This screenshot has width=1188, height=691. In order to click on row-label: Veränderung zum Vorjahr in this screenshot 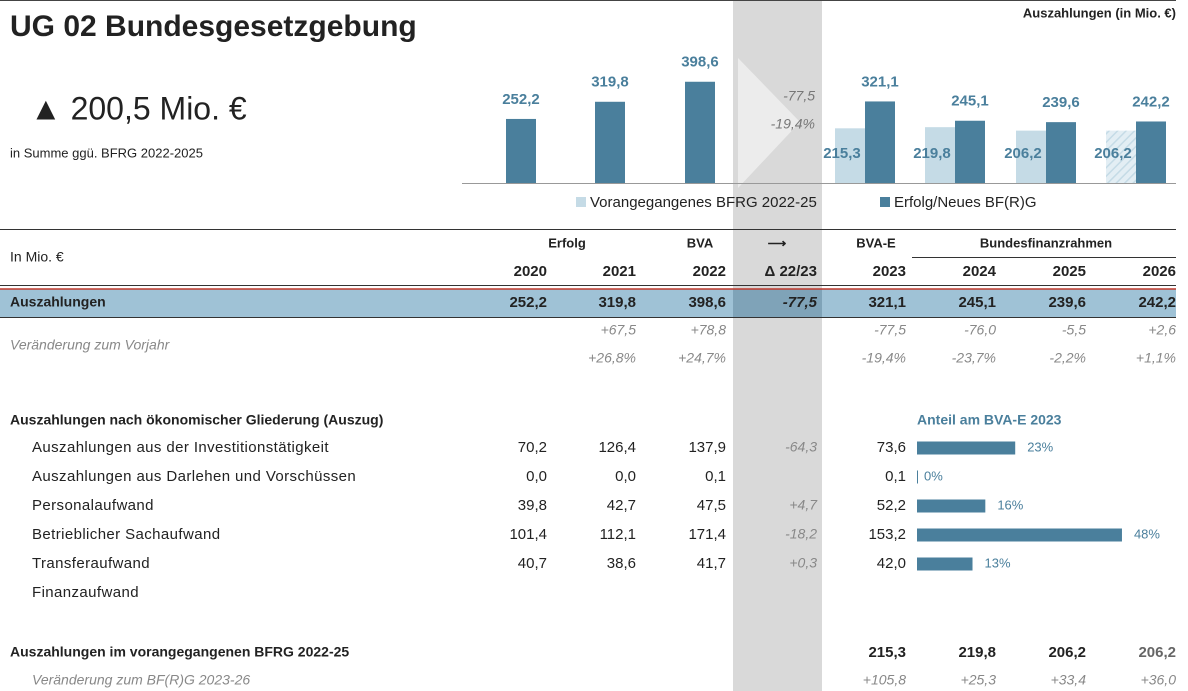, I will do `click(90, 345)`.